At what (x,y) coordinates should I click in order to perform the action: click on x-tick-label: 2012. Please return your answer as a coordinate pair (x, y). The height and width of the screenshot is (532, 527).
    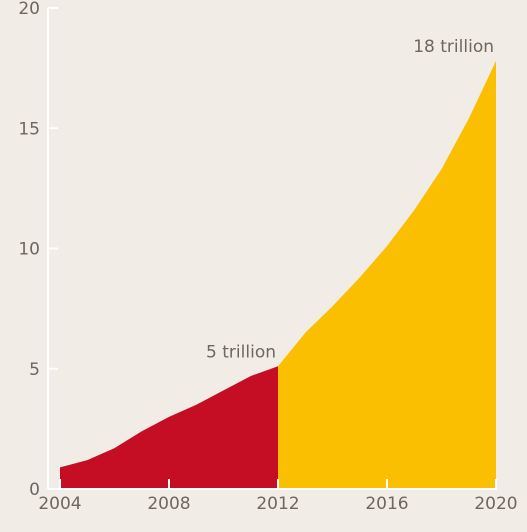
    Looking at the image, I should click on (277, 504).